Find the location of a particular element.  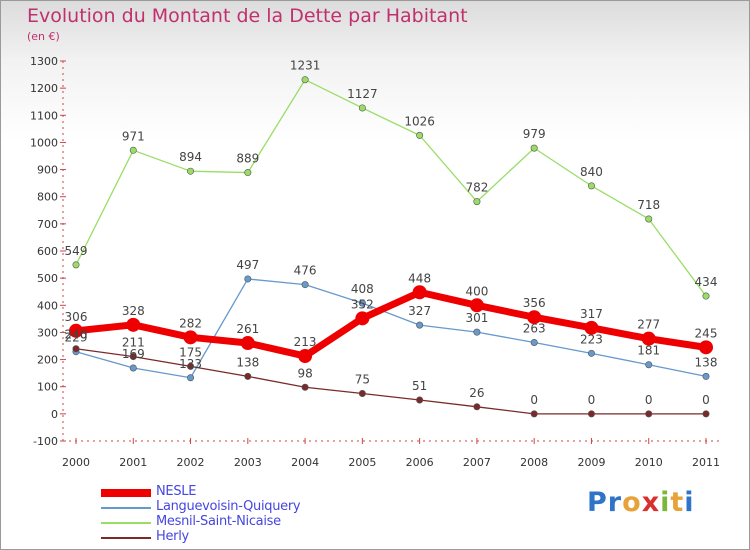

data-label: 352 is located at coordinates (362, 304).